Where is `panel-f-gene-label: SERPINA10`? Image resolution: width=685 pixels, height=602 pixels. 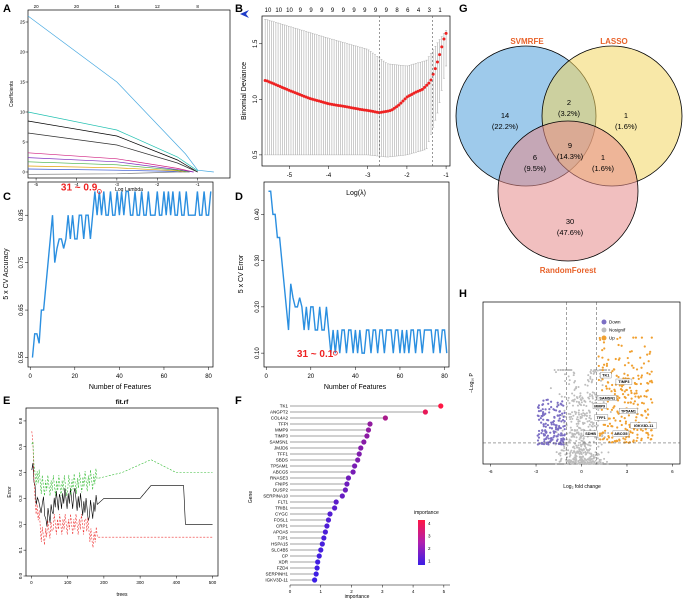
panel-f-gene-label: SERPINA10 is located at coordinates (275, 496).